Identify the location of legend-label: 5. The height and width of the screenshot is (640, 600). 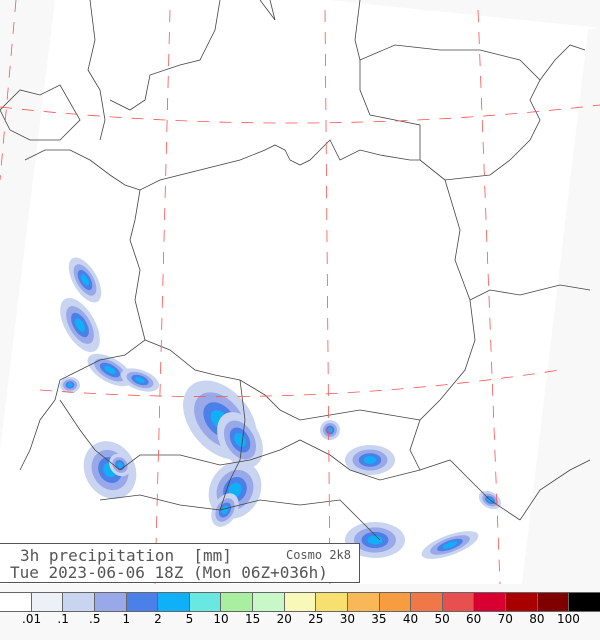
(189, 619).